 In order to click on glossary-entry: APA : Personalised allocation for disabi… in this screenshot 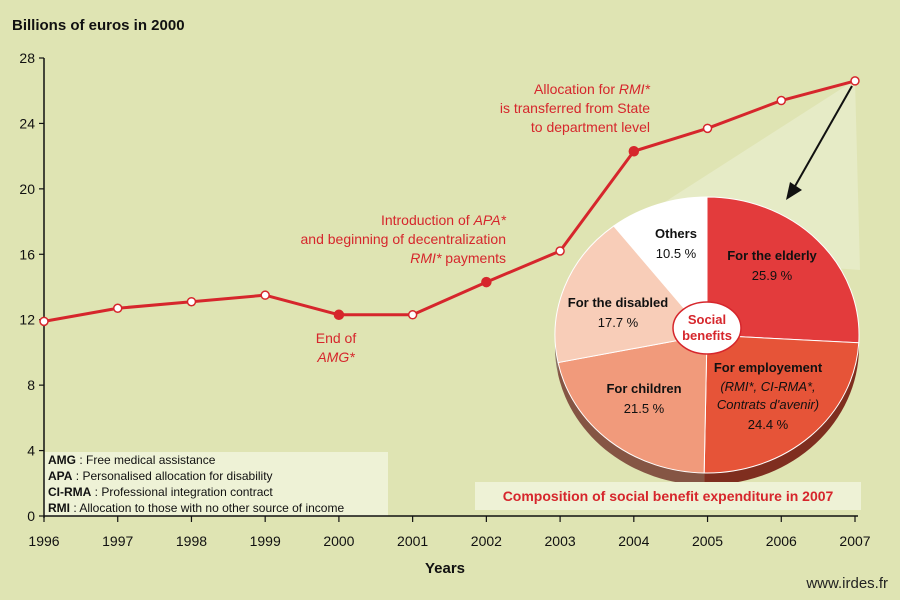, I will do `click(160, 476)`.